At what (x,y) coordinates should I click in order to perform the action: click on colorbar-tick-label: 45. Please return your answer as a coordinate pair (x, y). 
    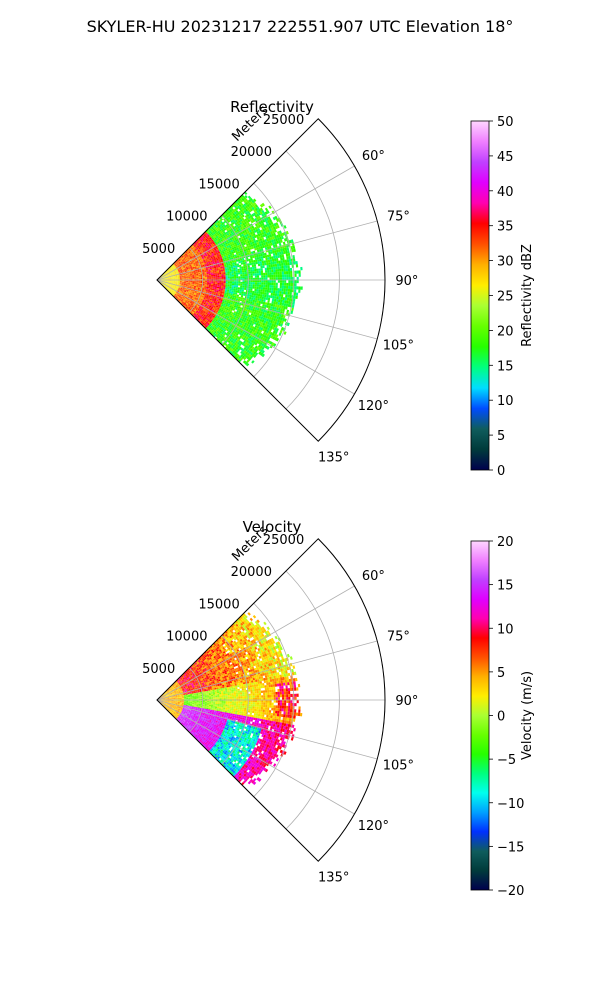
    Looking at the image, I should click on (505, 157).